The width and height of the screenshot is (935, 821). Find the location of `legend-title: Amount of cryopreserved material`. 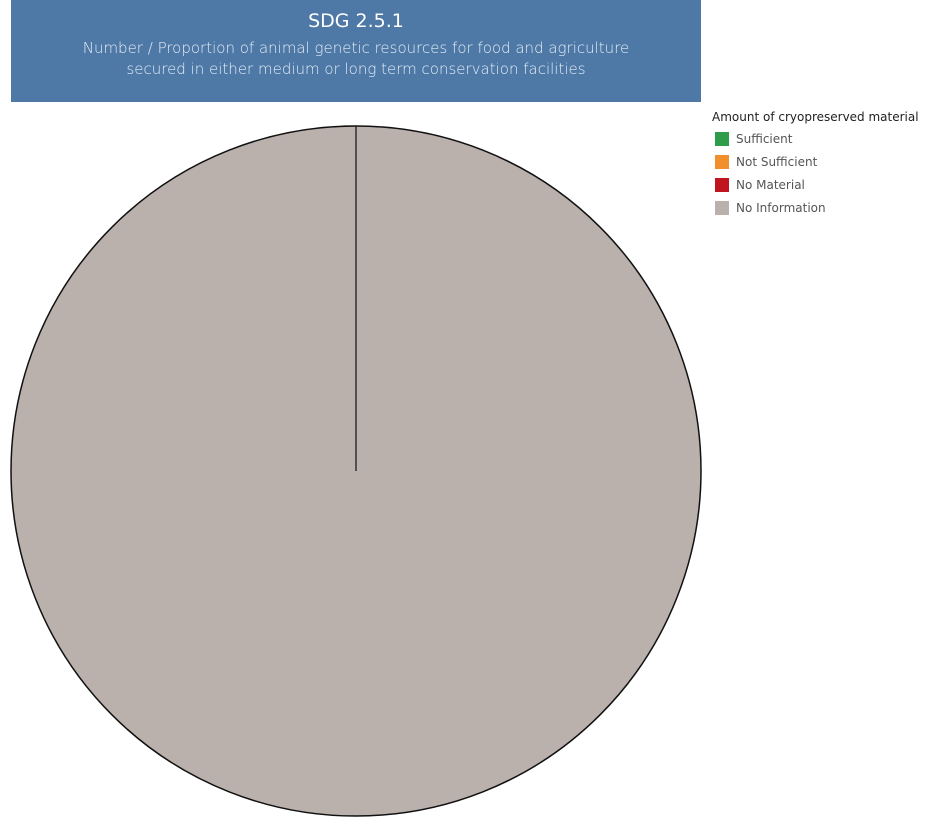

legend-title: Amount of cryopreserved material is located at coordinates (815, 117).